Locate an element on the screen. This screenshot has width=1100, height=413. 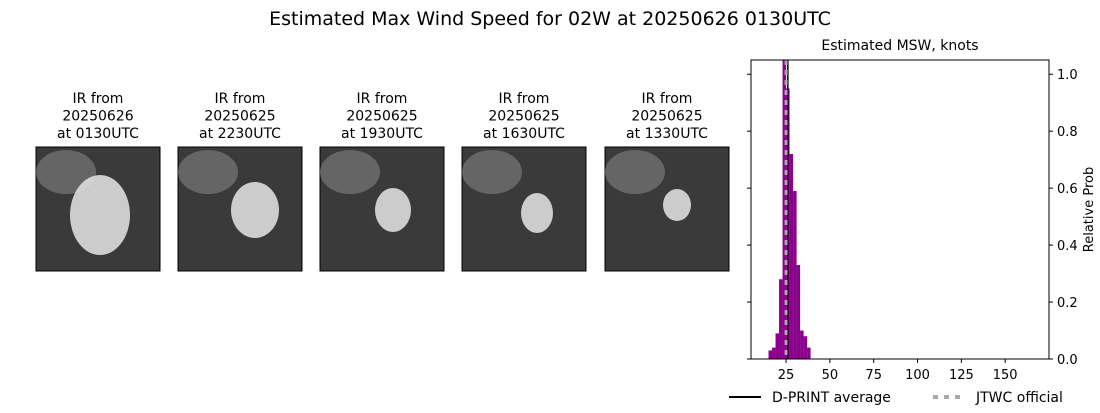
panel-title: at 1630UTC is located at coordinates (524, 134).